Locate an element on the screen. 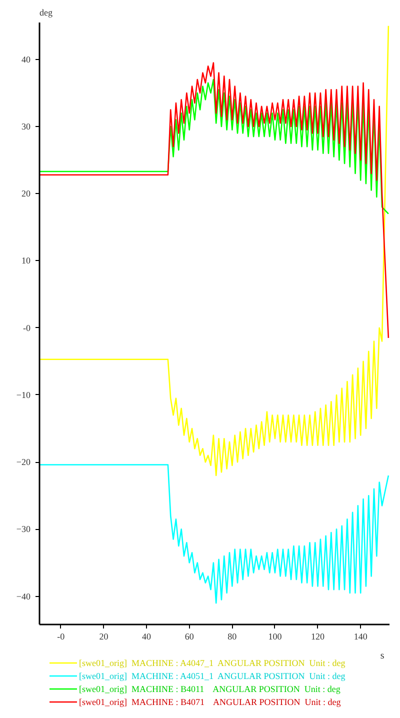 This screenshot has height=718, width=400. x-tick-label: 80 is located at coordinates (233, 637).